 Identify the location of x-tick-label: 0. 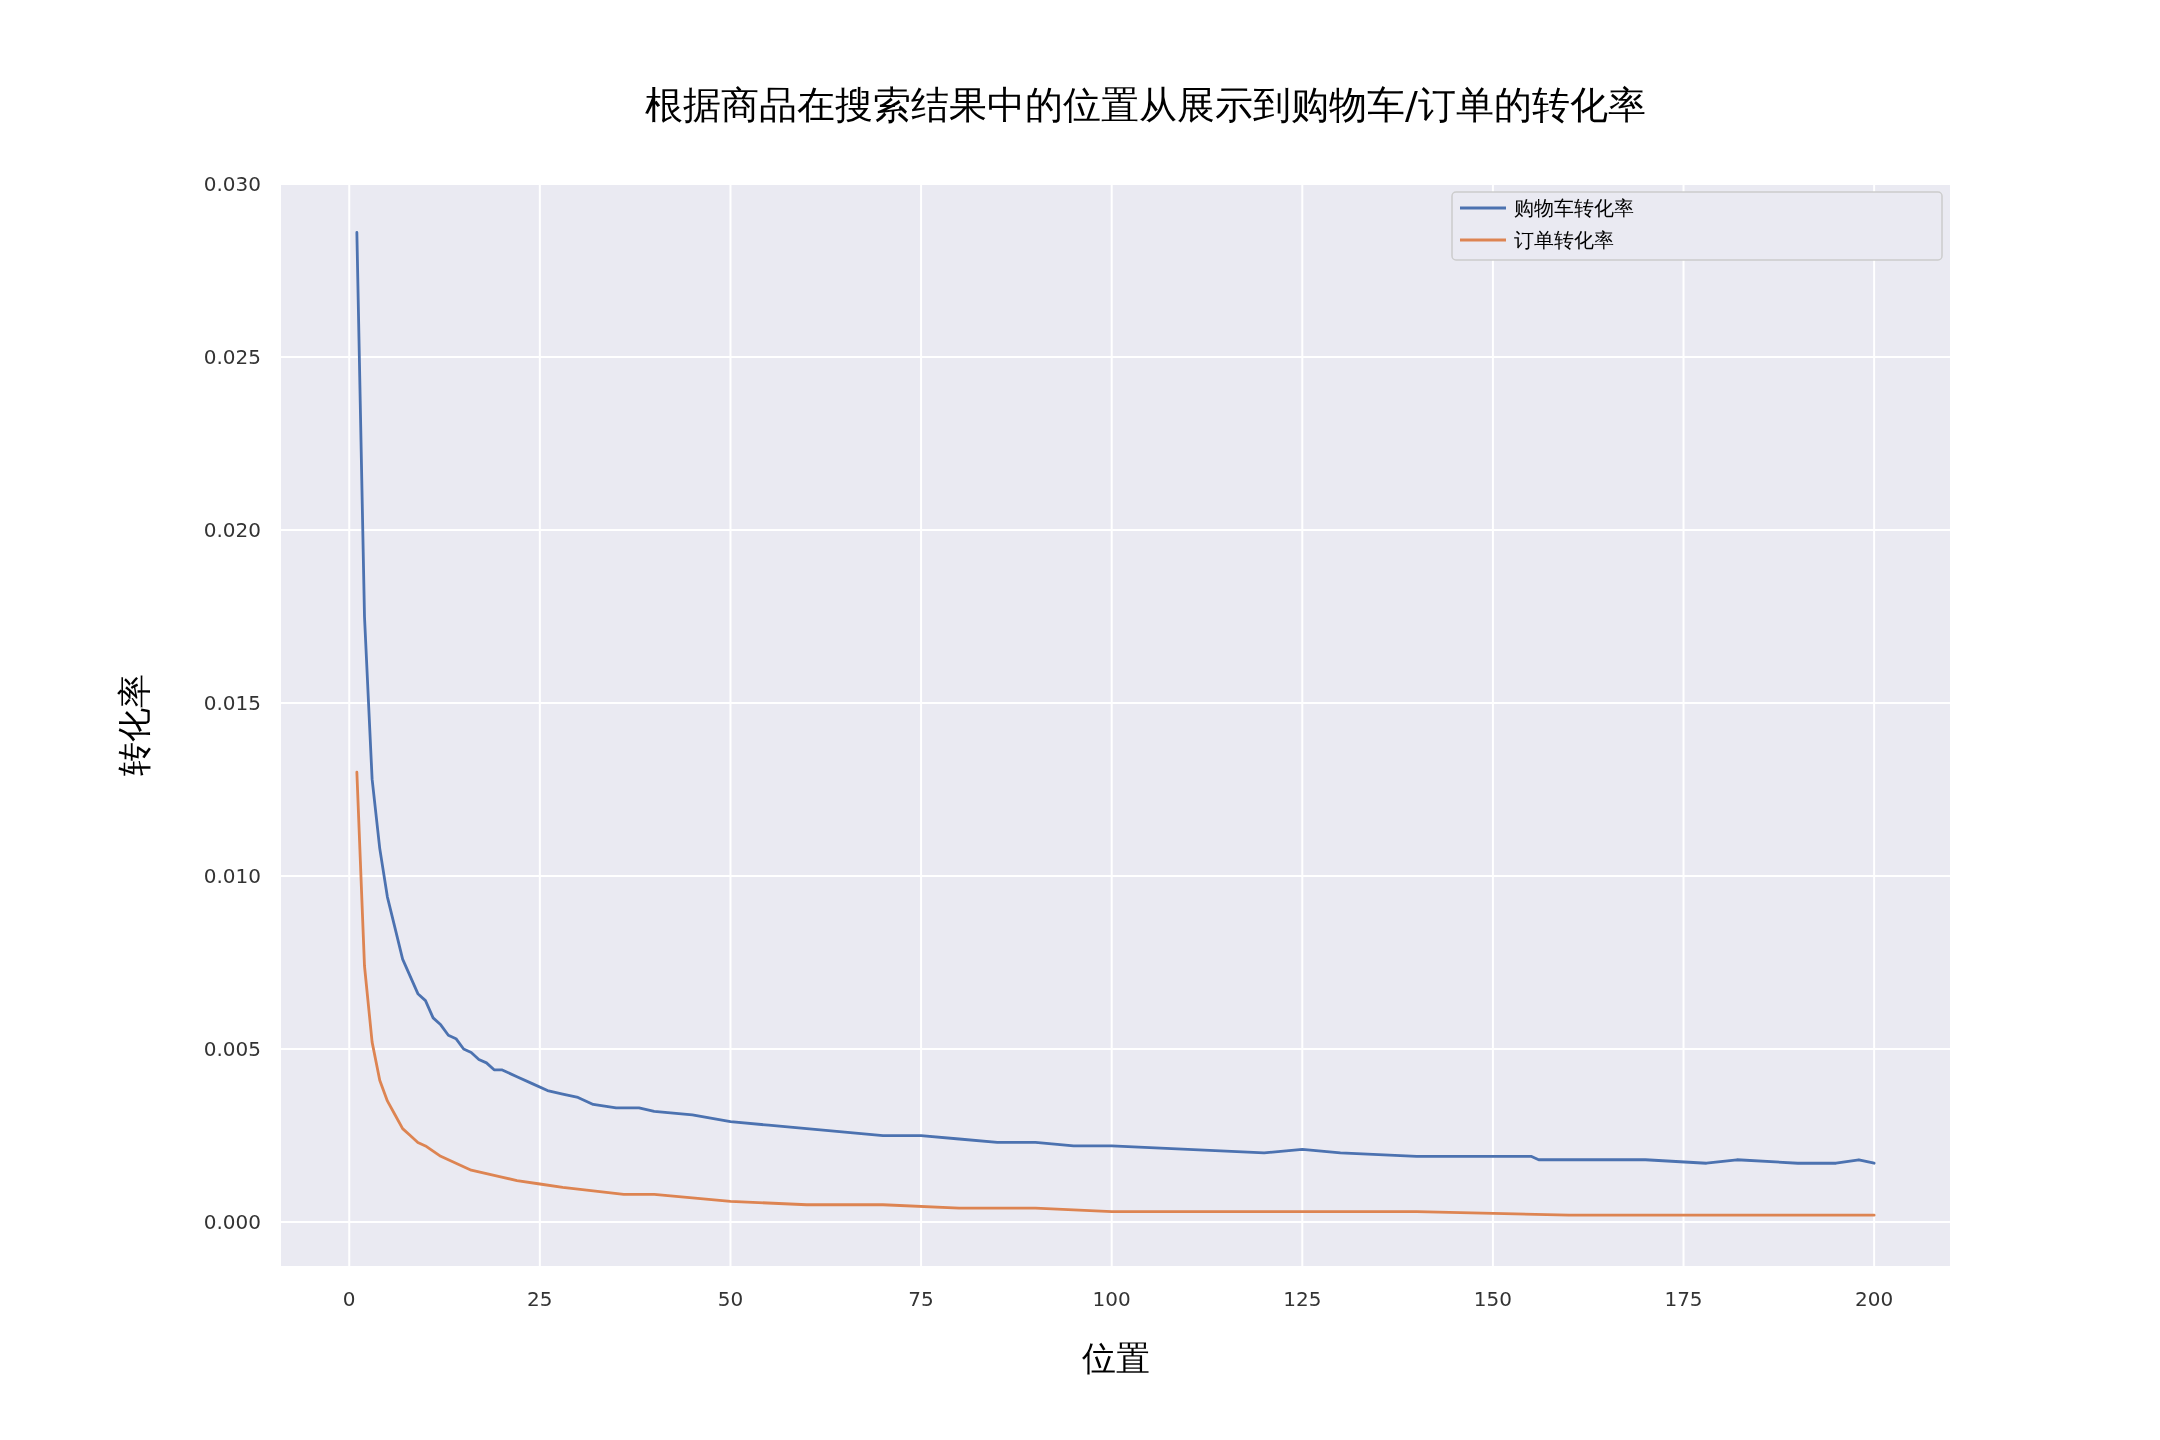
(349, 1299).